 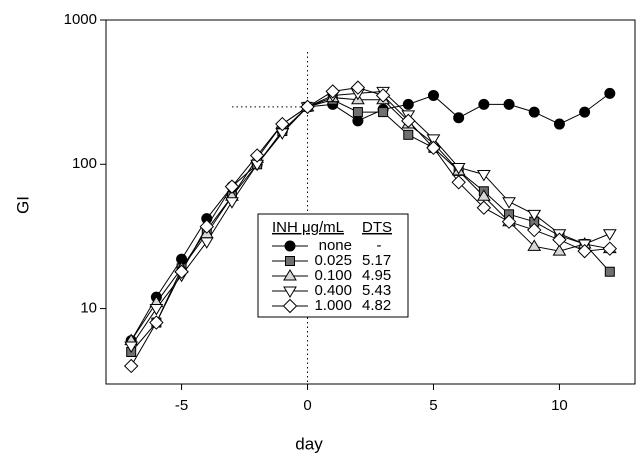 I want to click on legend-label: 1.000, so click(x=333, y=305).